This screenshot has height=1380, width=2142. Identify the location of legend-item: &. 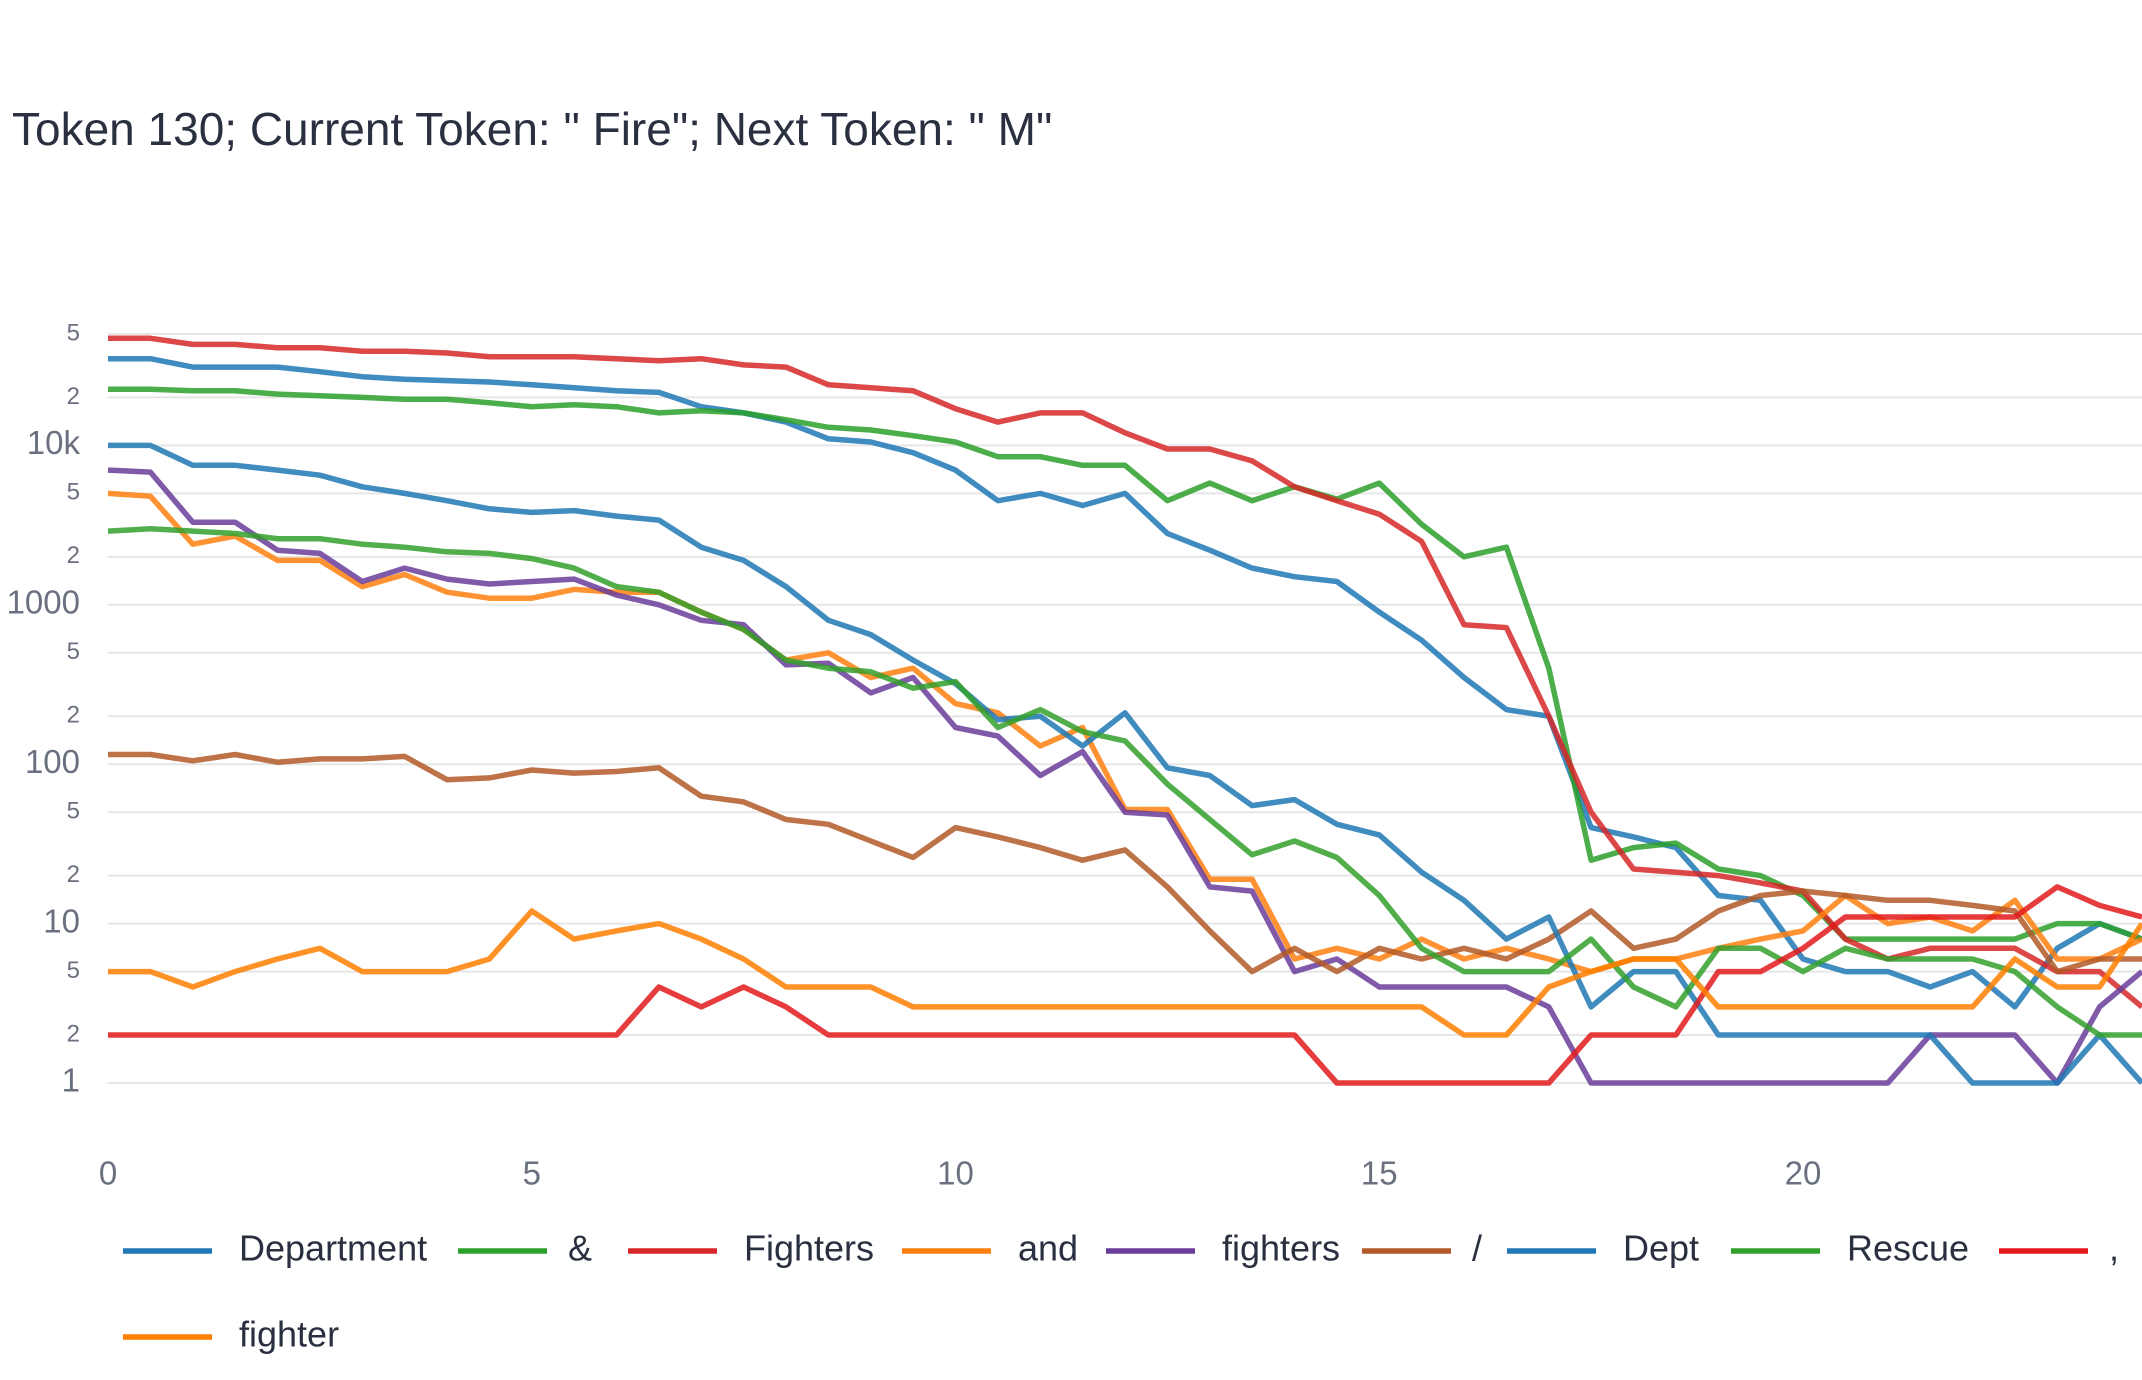
(525, 1248).